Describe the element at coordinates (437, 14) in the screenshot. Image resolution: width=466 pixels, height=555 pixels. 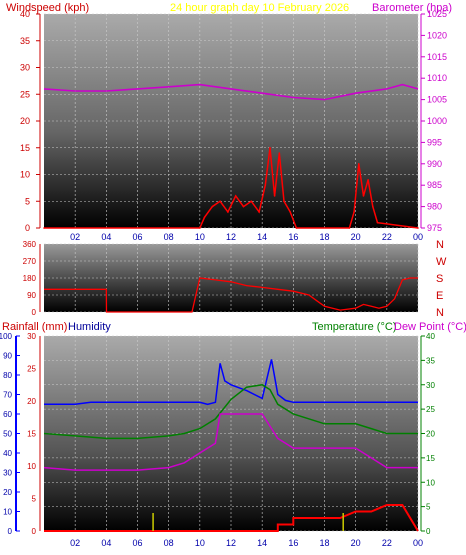
I see `baro-tick-label: 1025` at that location.